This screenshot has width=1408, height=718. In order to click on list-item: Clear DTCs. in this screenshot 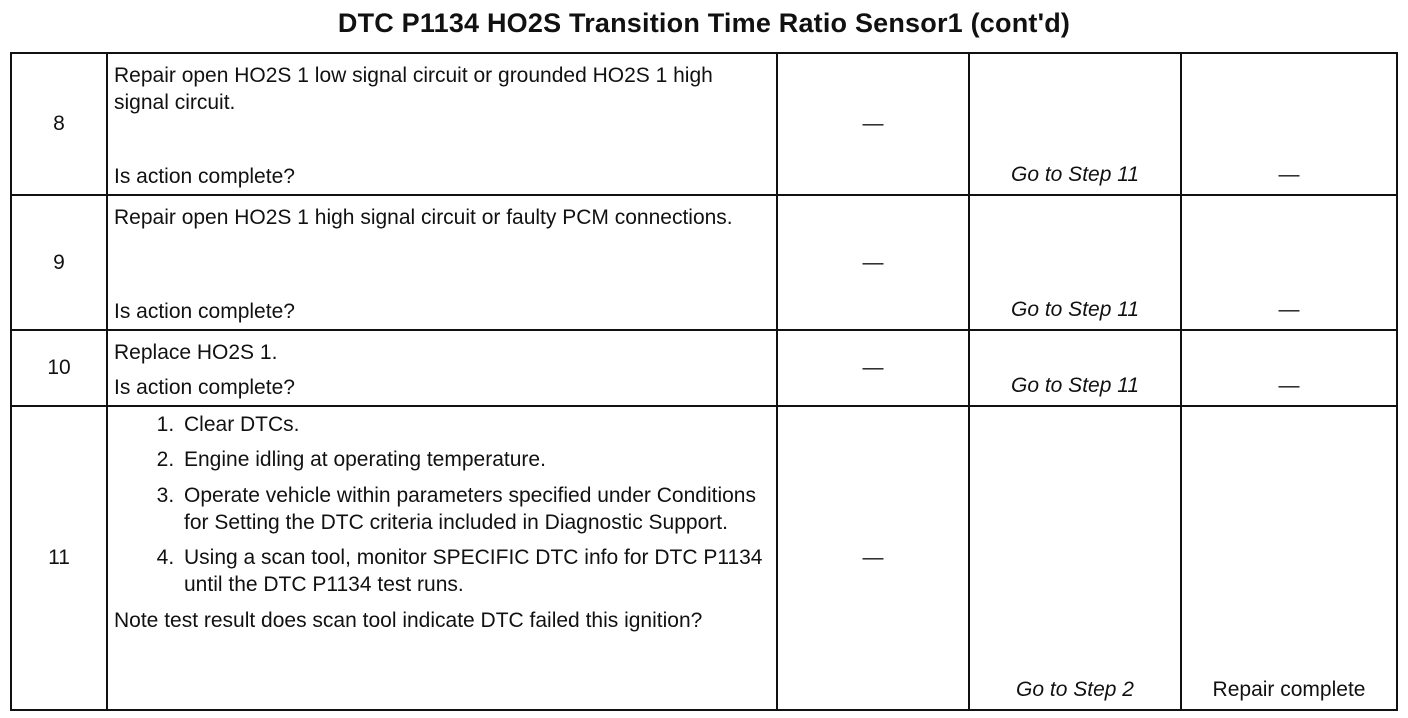, I will do `click(475, 424)`.